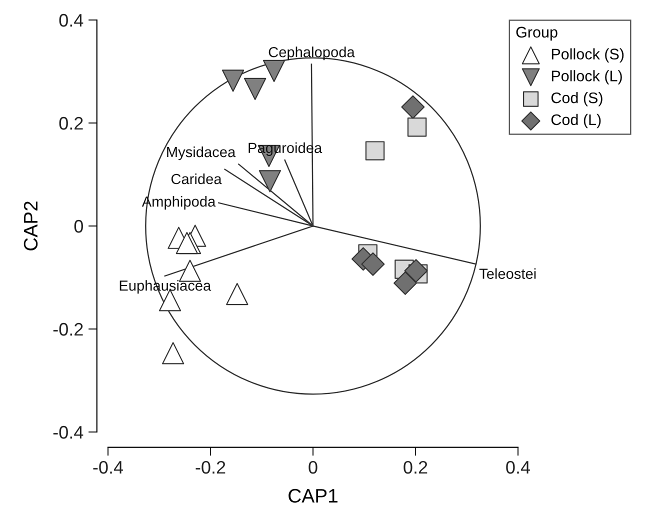 This screenshot has width=648, height=506. I want to click on y-tick-label: 0.4, so click(71, 20).